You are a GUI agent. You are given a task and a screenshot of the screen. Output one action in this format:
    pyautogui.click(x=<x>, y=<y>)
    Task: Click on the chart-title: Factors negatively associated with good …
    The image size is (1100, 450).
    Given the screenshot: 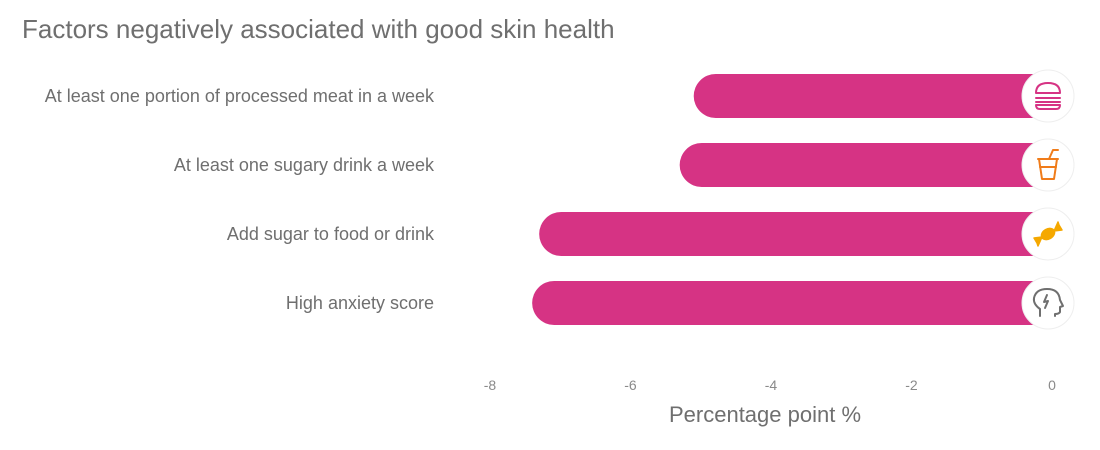 What is the action you would take?
    pyautogui.click(x=318, y=29)
    